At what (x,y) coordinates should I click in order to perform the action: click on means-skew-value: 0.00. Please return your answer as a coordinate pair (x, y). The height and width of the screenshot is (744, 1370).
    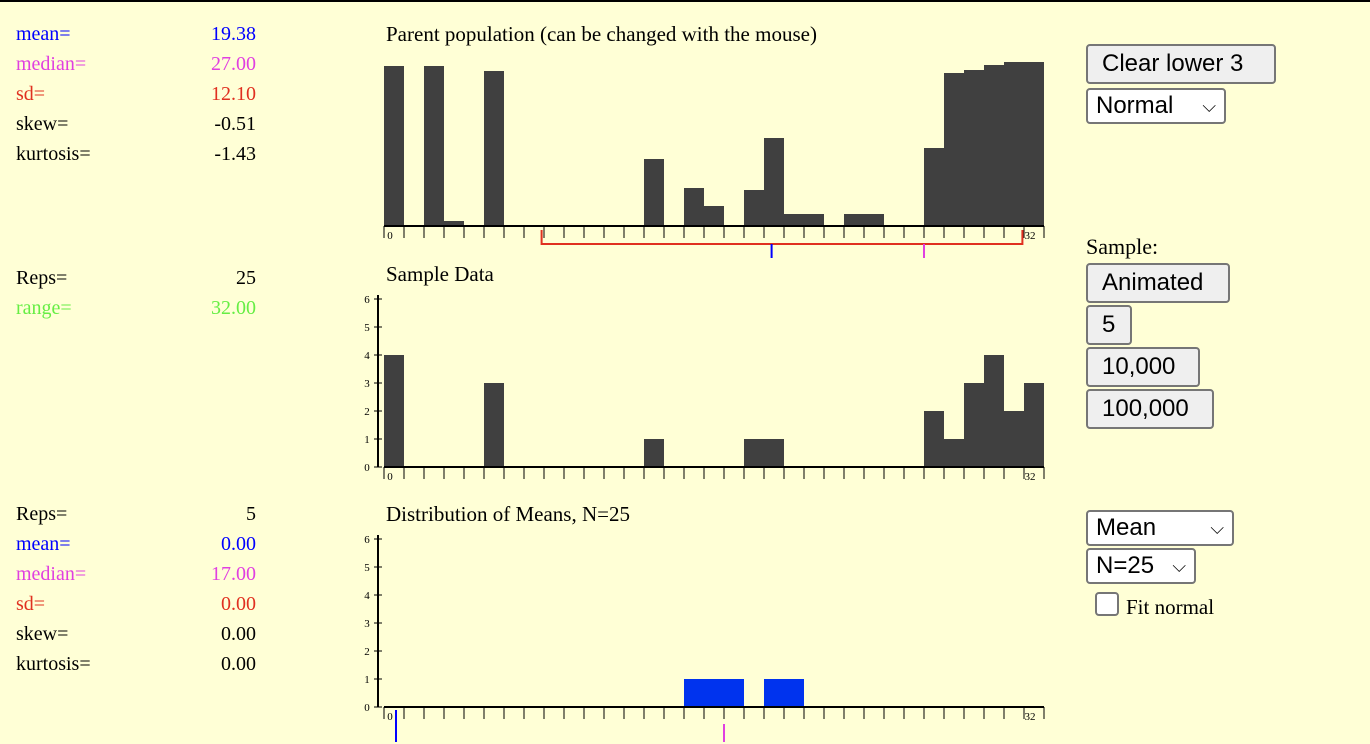
    Looking at the image, I should click on (238, 634).